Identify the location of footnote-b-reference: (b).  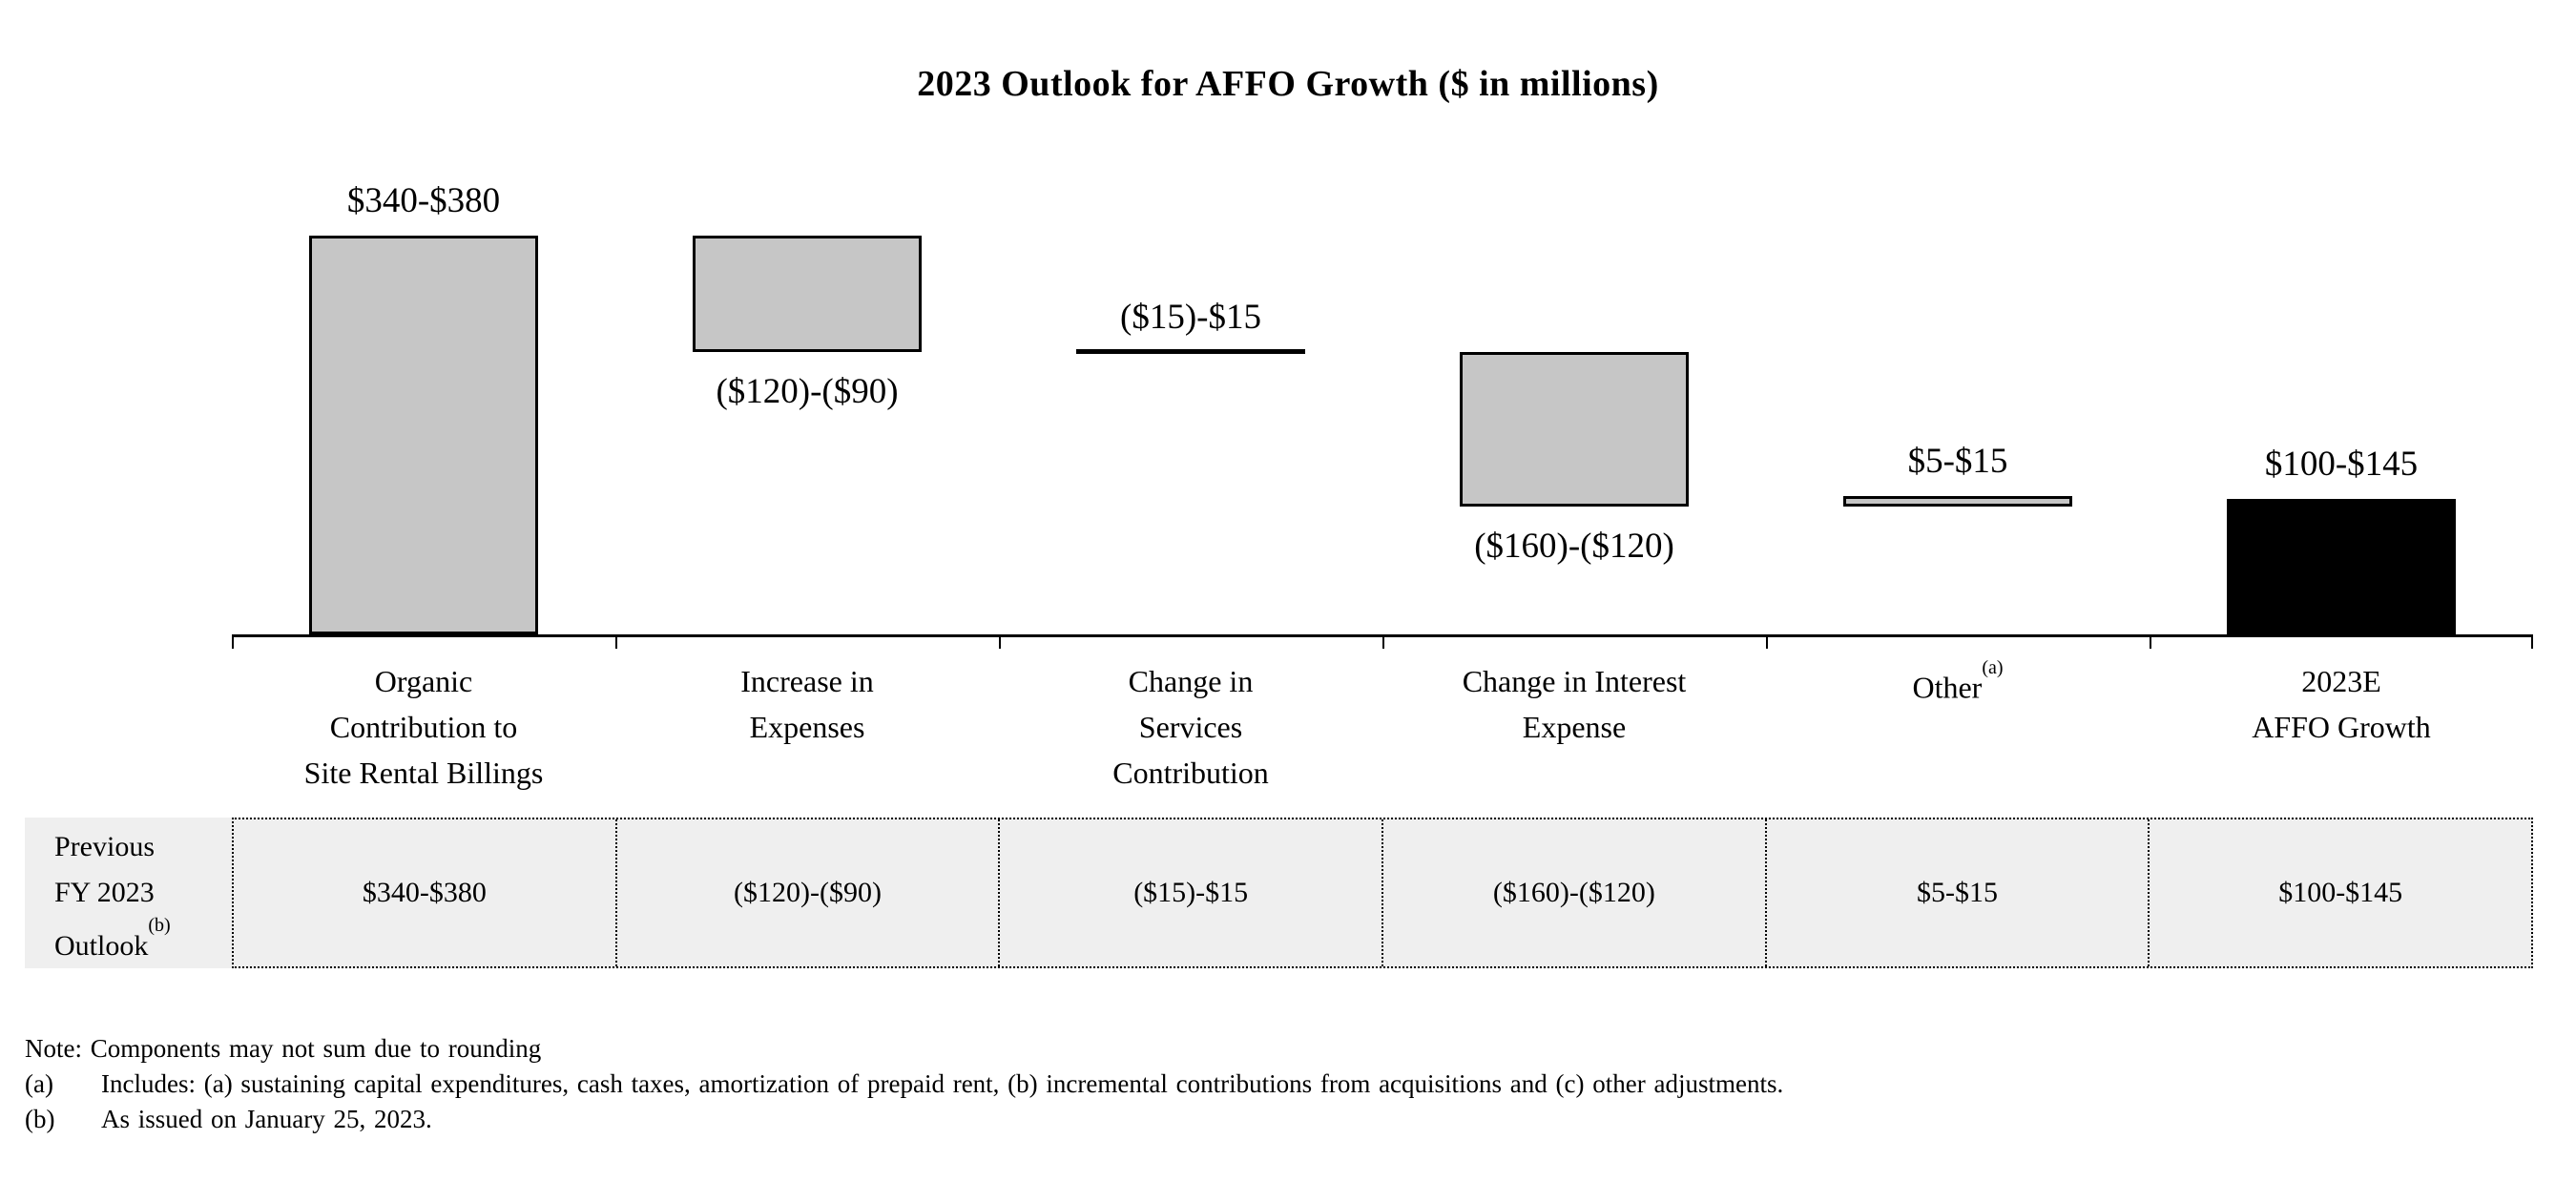
(159, 925).